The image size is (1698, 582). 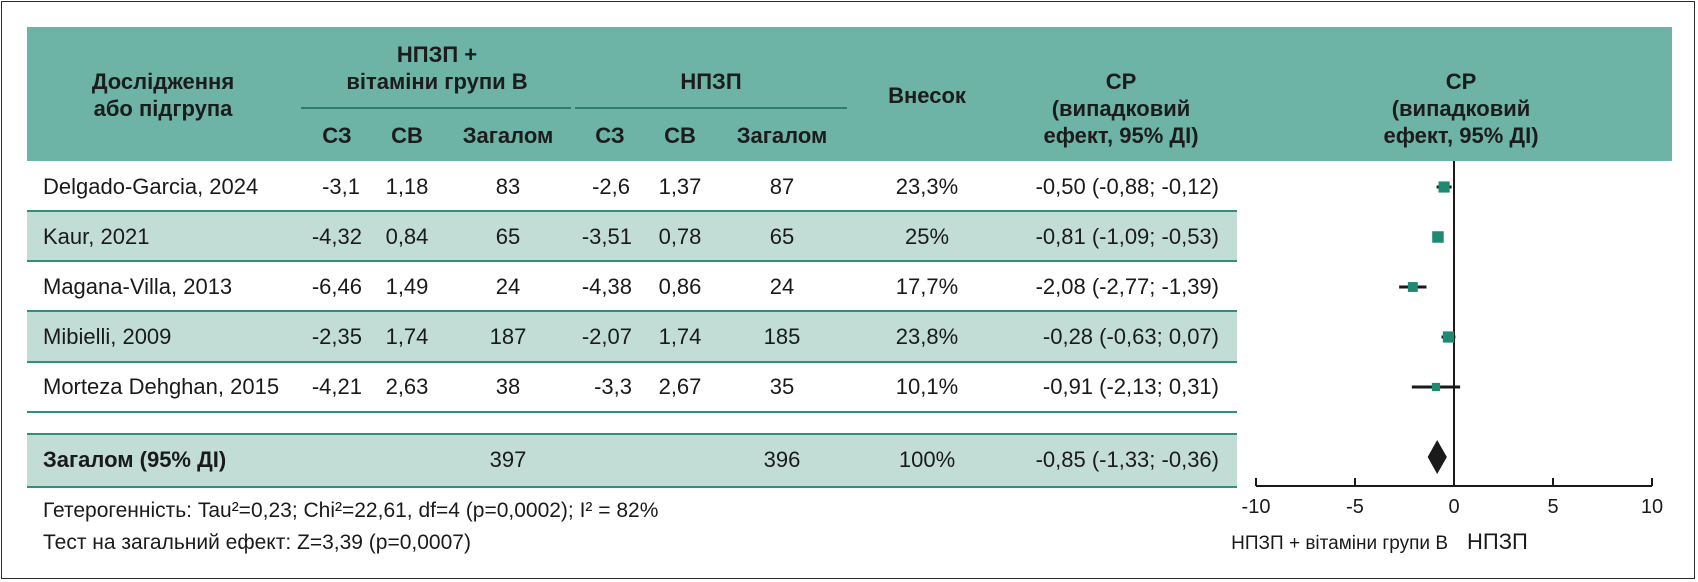 I want to click on header-plot-line2: (випадковий, so click(x=1461, y=108).